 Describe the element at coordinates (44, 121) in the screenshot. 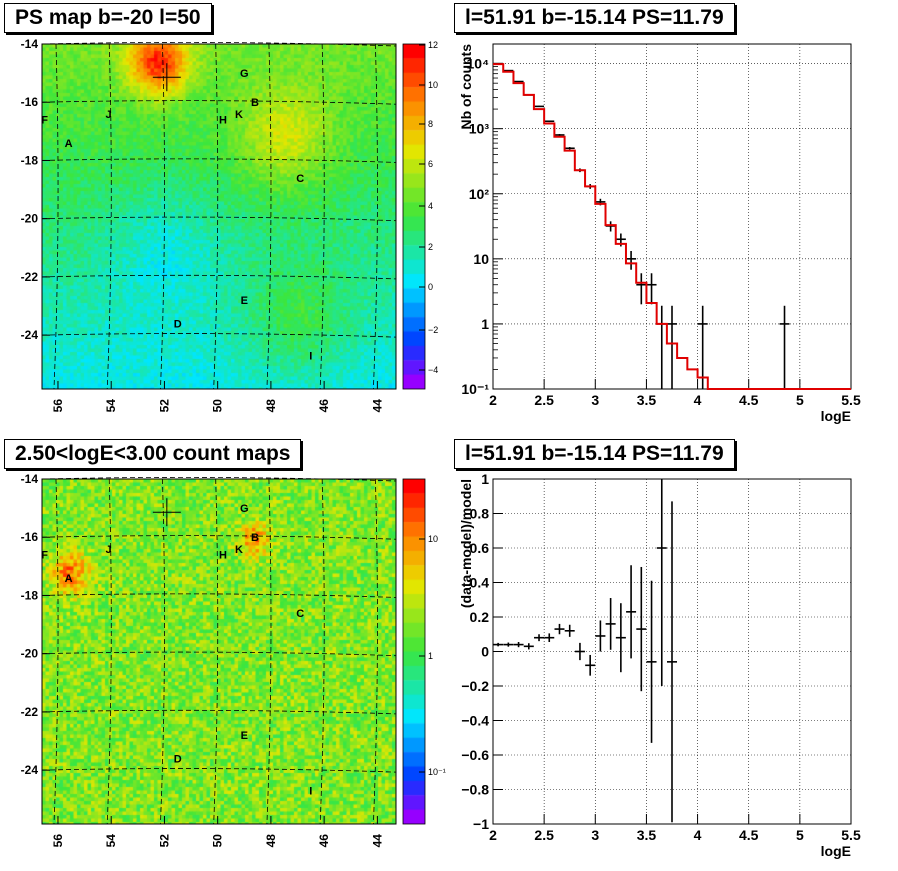

I see `source-label-F: F` at that location.